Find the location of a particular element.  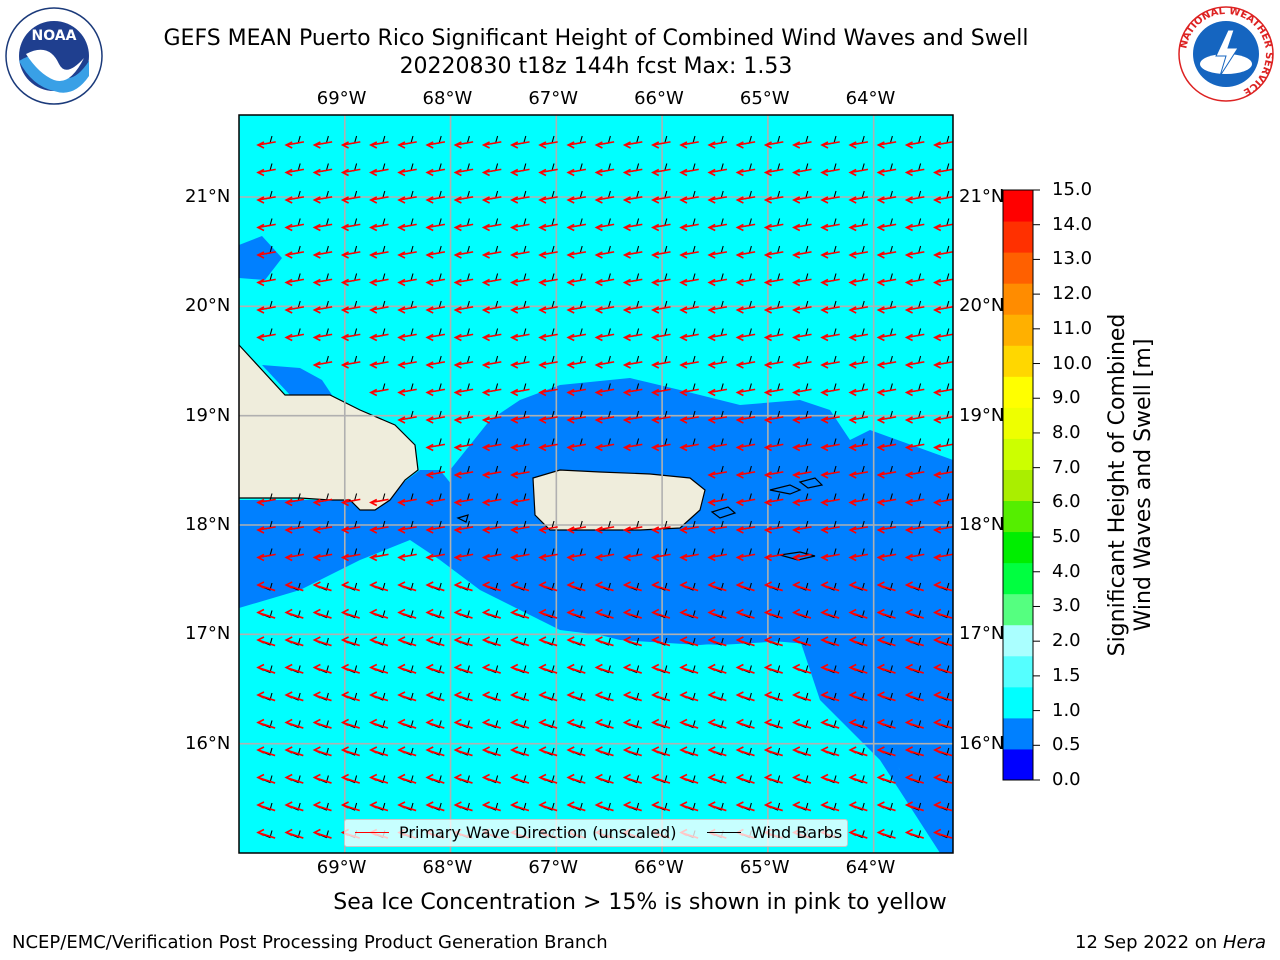

colorbar-tick-label: 13.0 is located at coordinates (1072, 259).